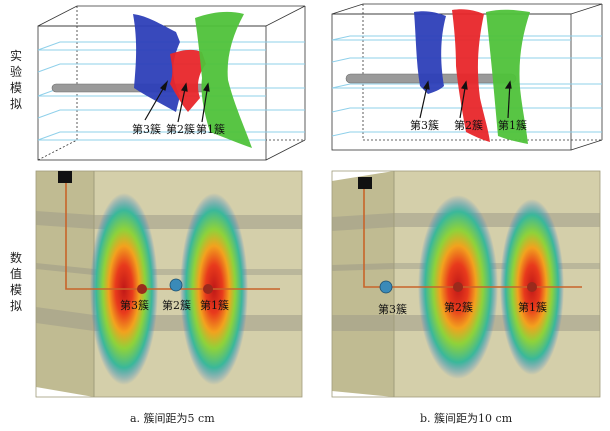 Image resolution: width=610 pixels, height=431 pixels. Describe the element at coordinates (512, 125) in the screenshot. I see `label-cluster1-b: 第1簇` at that location.